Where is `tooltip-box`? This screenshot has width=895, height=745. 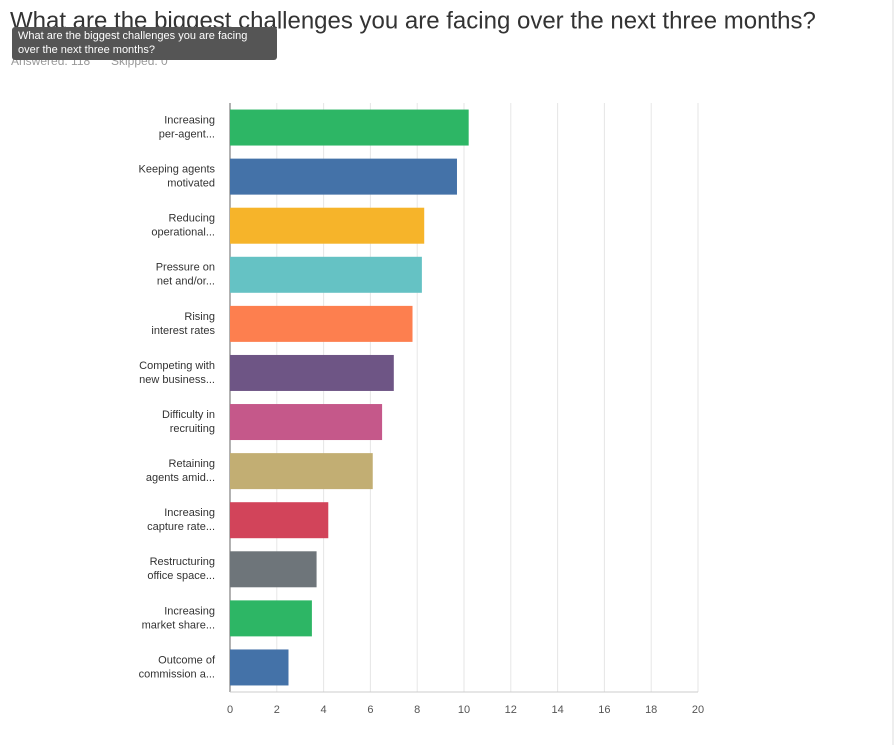
tooltip-box is located at coordinates (144, 43).